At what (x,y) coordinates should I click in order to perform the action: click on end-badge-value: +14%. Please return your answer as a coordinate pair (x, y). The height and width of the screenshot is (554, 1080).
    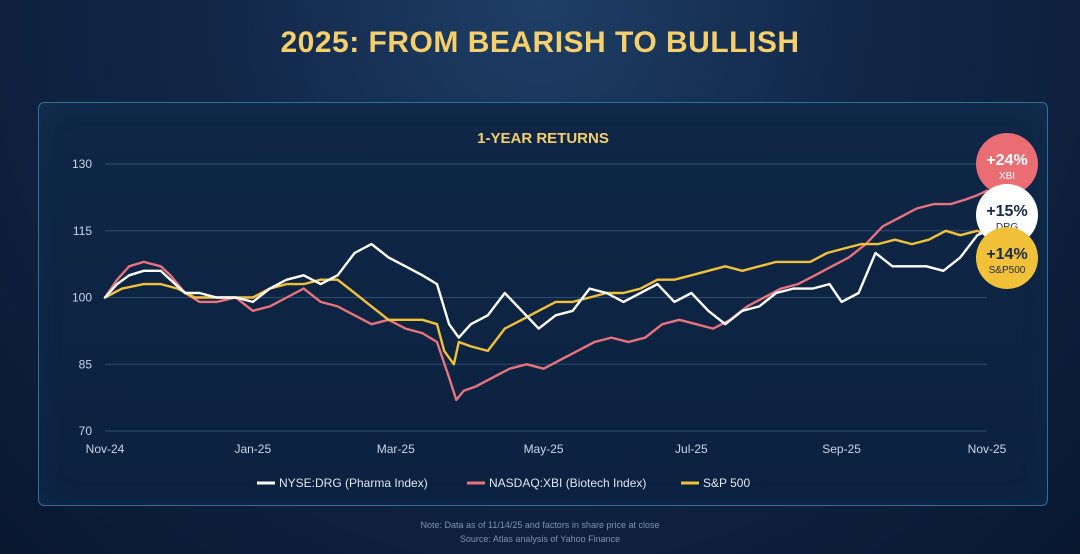
    Looking at the image, I should click on (1006, 254).